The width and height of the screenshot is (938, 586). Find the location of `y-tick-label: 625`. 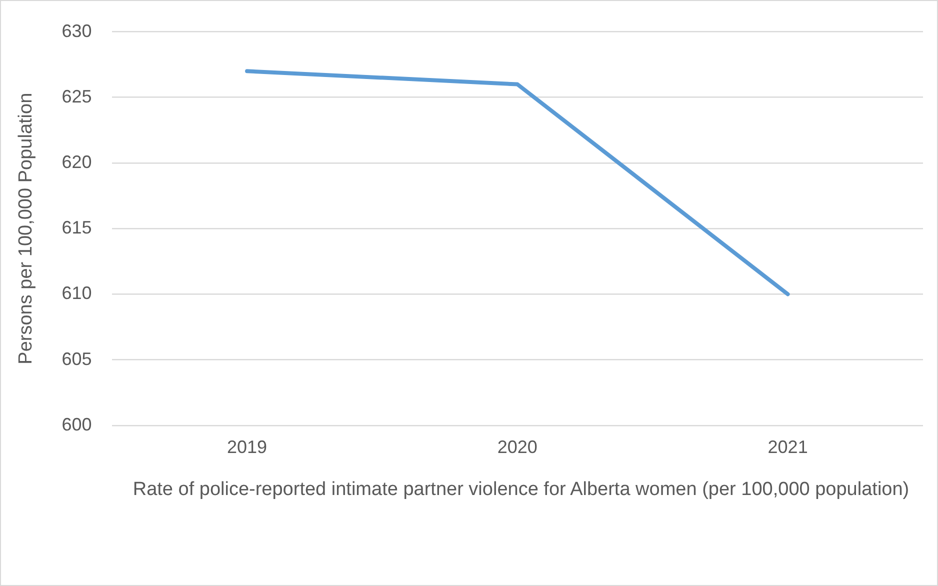

y-tick-label: 625 is located at coordinates (77, 96).